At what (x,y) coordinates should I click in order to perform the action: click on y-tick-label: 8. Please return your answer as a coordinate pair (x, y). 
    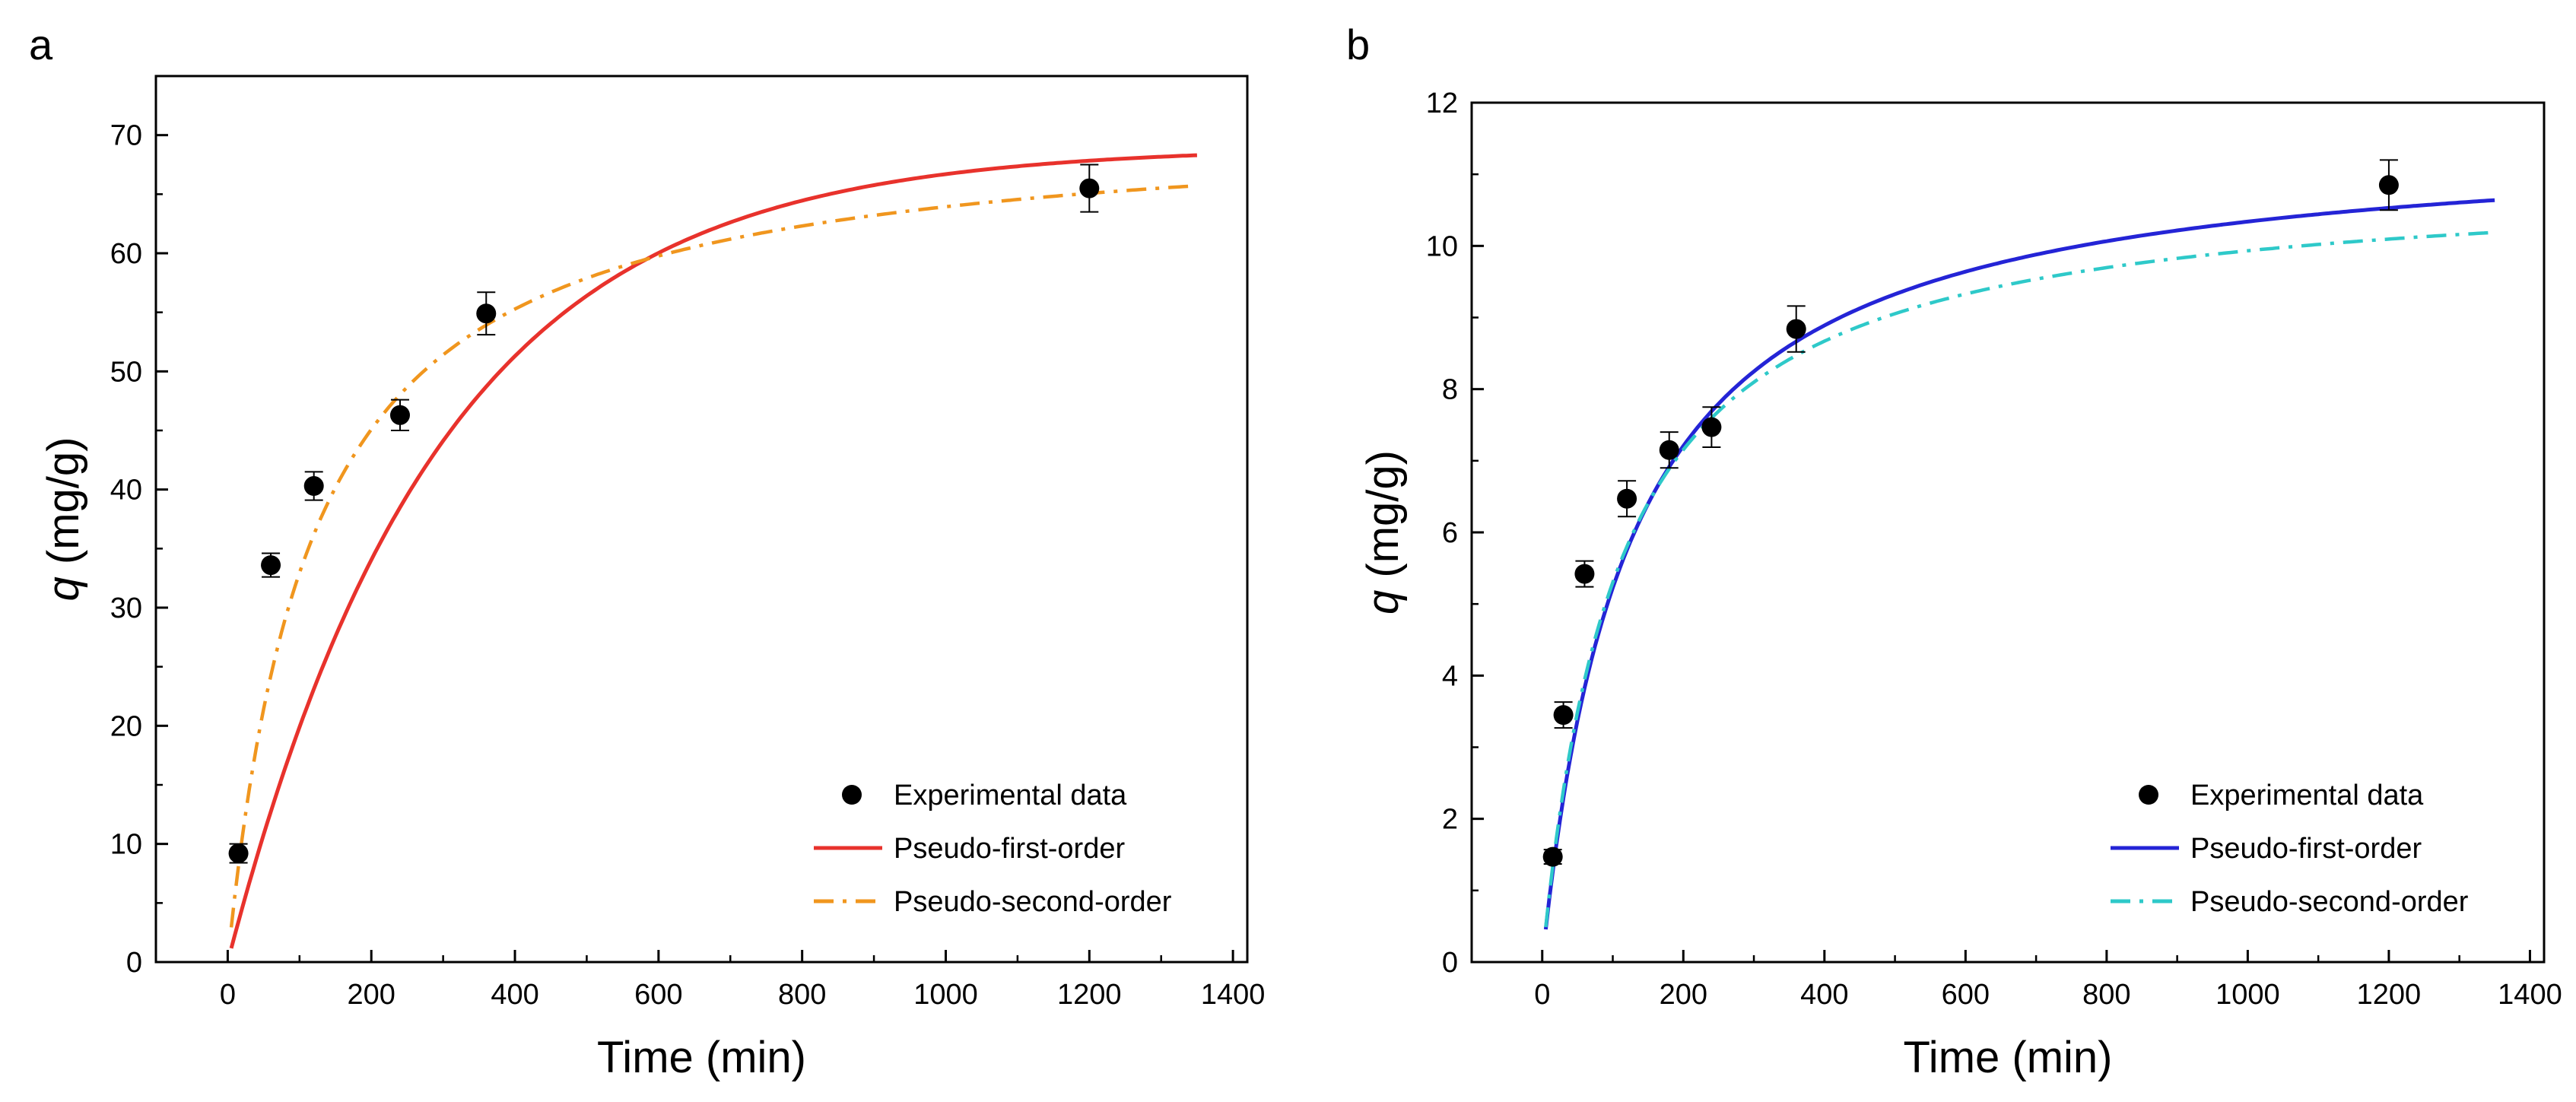
    Looking at the image, I should click on (1450, 390).